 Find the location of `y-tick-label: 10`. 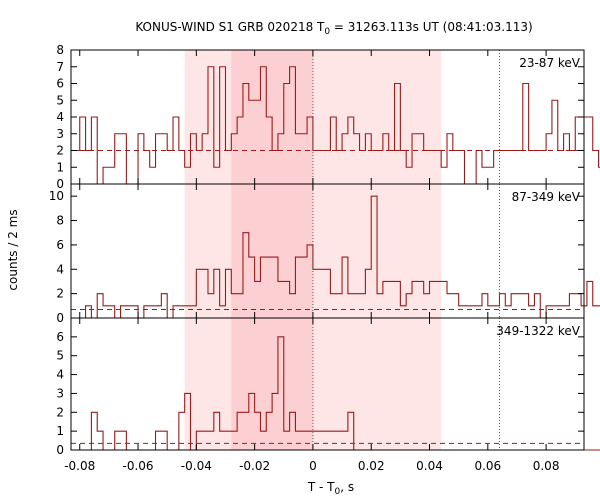

y-tick-label: 10 is located at coordinates (56, 196).